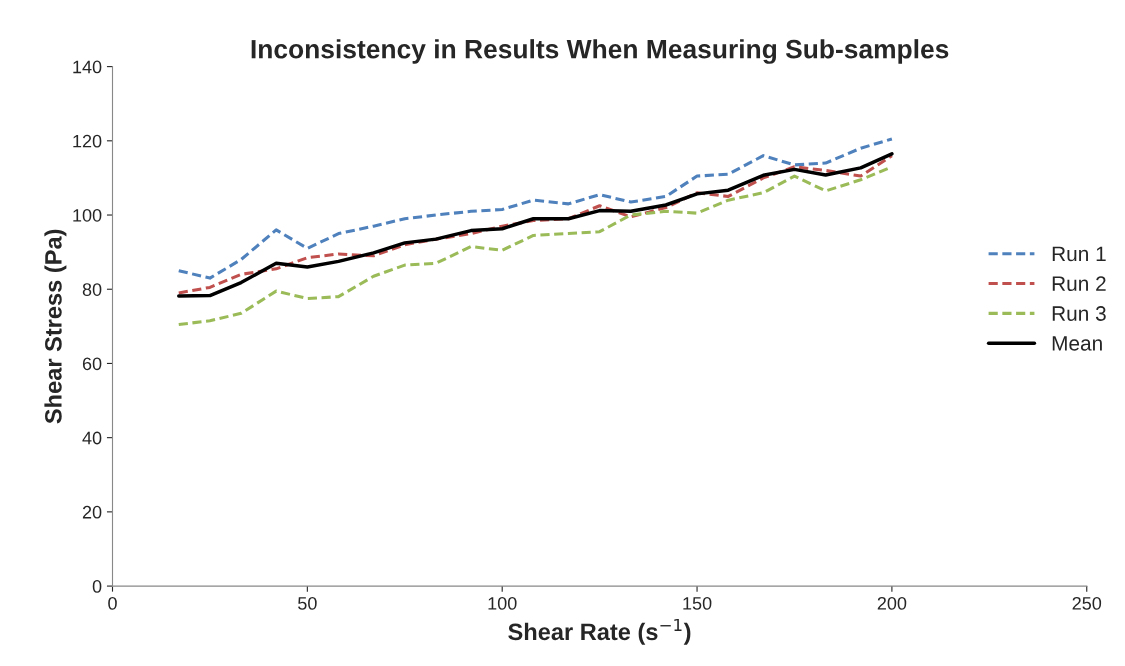 The height and width of the screenshot is (666, 1125). What do you see at coordinates (307, 603) in the screenshot?
I see `x-tick-label: 50` at bounding box center [307, 603].